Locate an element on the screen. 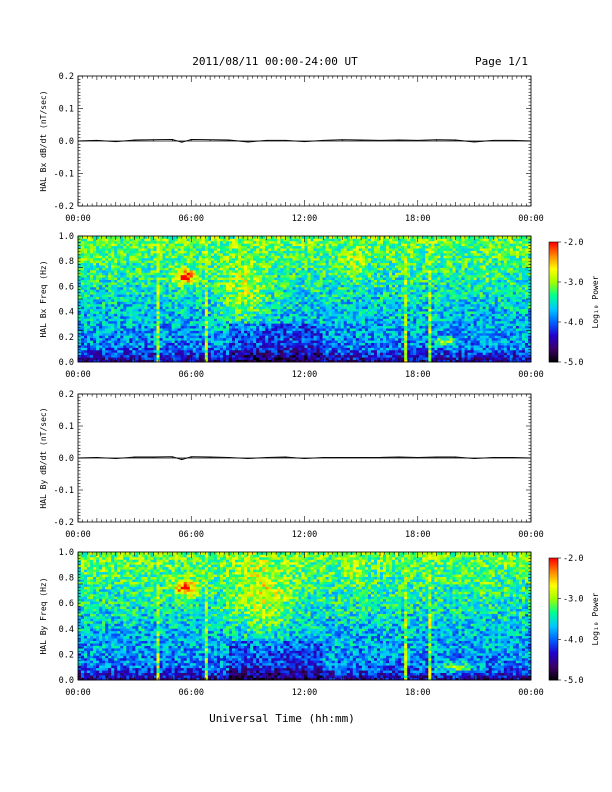 This screenshot has height=792, width=612. colorbar-4: -2.0 -3.0 -4.0 -5.0 Log₁₀ Power is located at coordinates (574, 620).